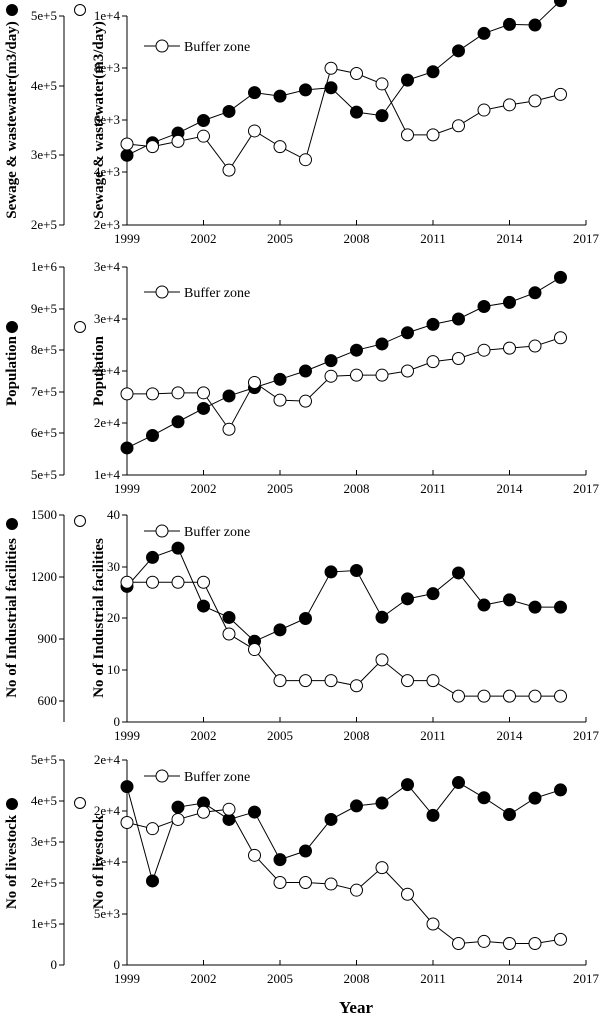 This screenshot has width=600, height=1020. I want to click on left-y-tick-label: 4e+5, so click(44, 800).